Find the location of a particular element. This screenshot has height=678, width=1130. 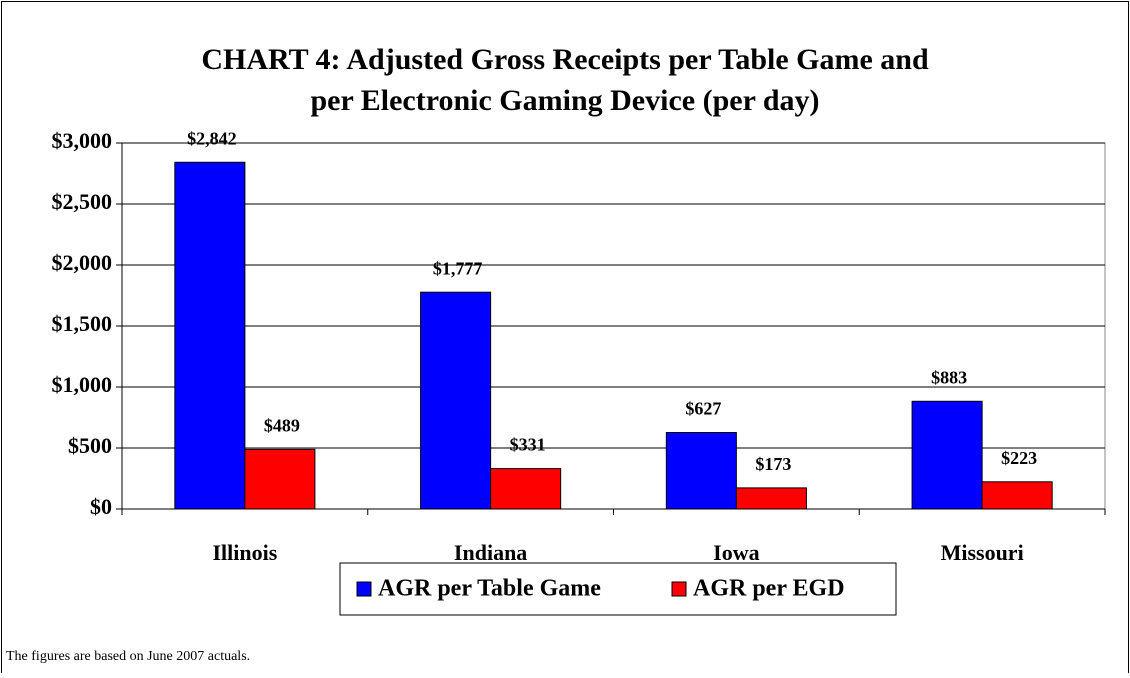

legend-label: AGR per Table Game is located at coordinates (489, 589).